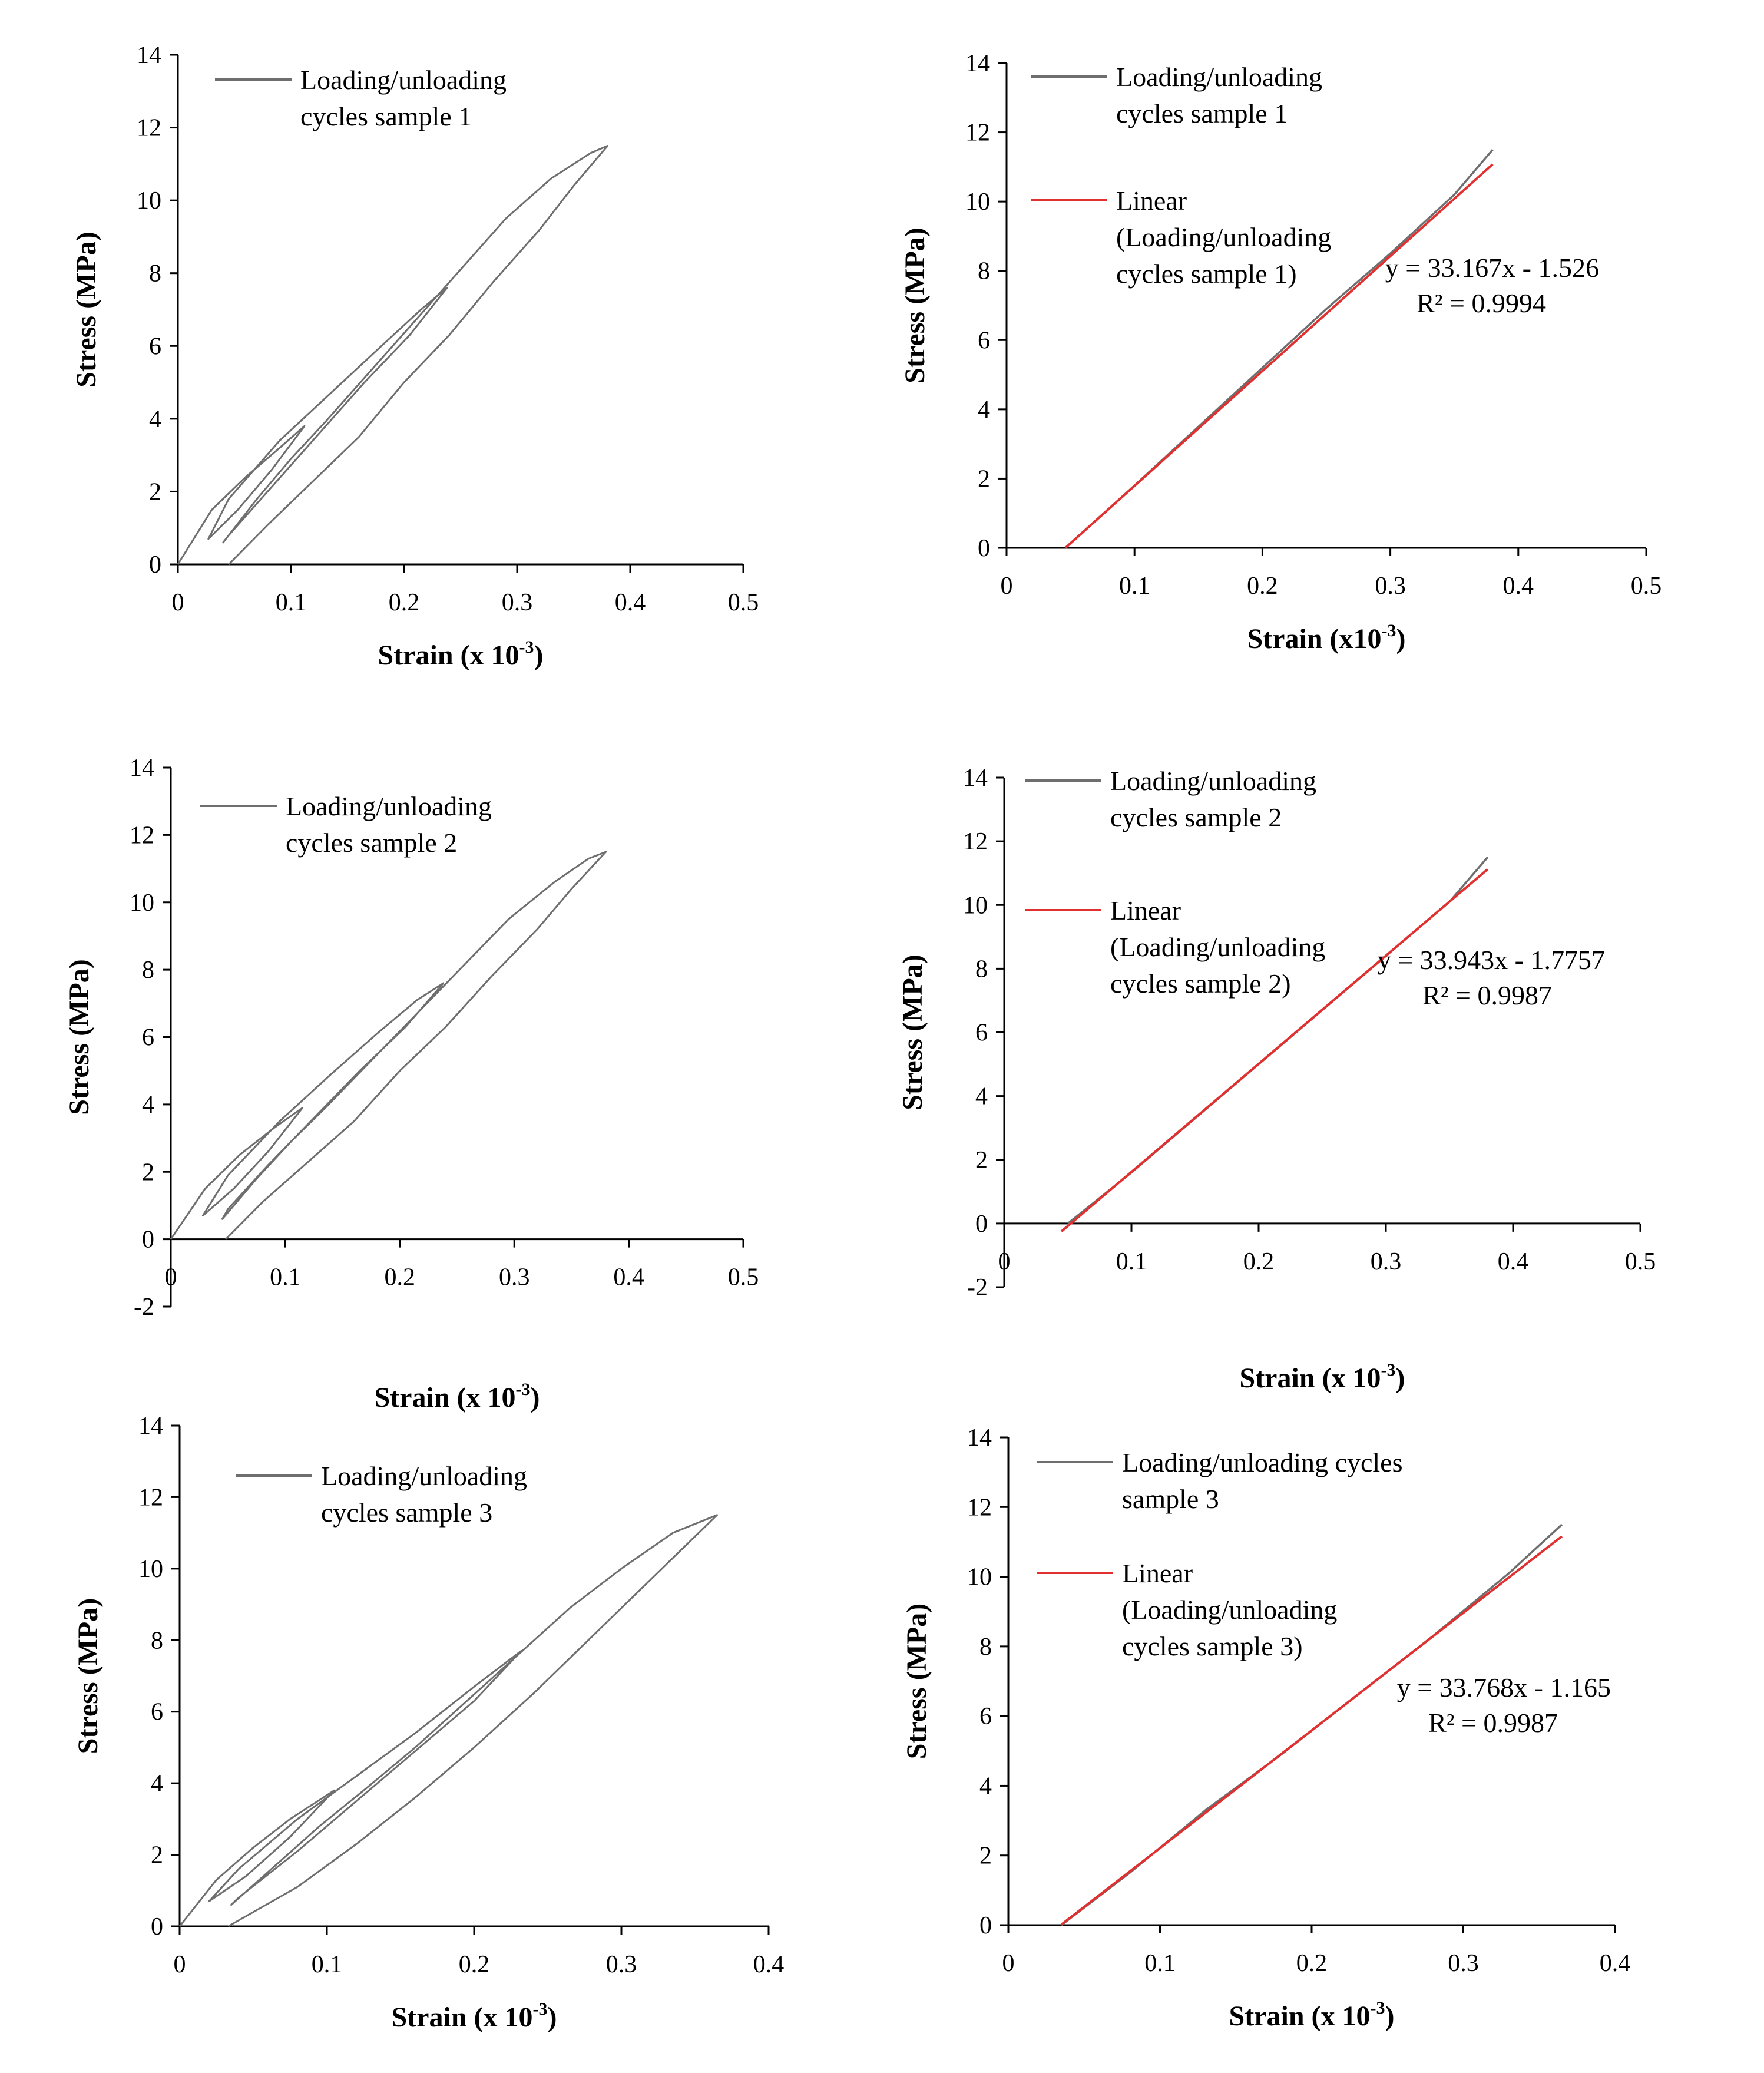  What do you see at coordinates (1487, 995) in the screenshot?
I see `trendline-r-squared: R² = 0.9987` at bounding box center [1487, 995].